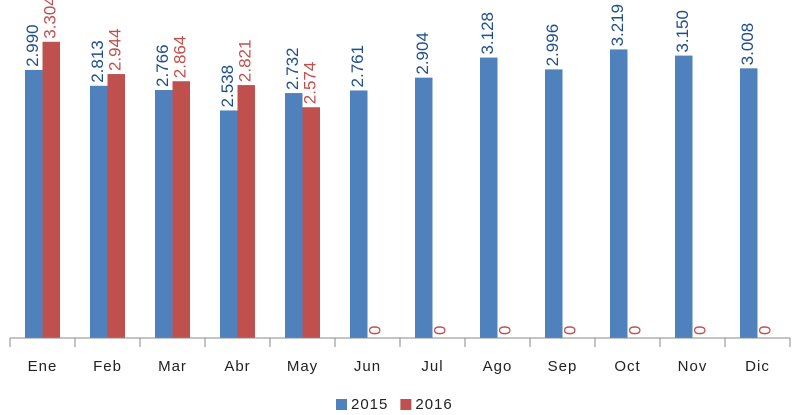 Image resolution: width=798 pixels, height=415 pixels. Describe the element at coordinates (162, 65) in the screenshot. I see `data-label: 2.766` at that location.